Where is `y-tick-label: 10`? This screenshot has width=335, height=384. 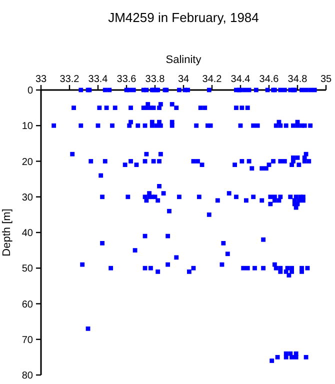
y-tick-label: 10 is located at coordinates (28, 126).